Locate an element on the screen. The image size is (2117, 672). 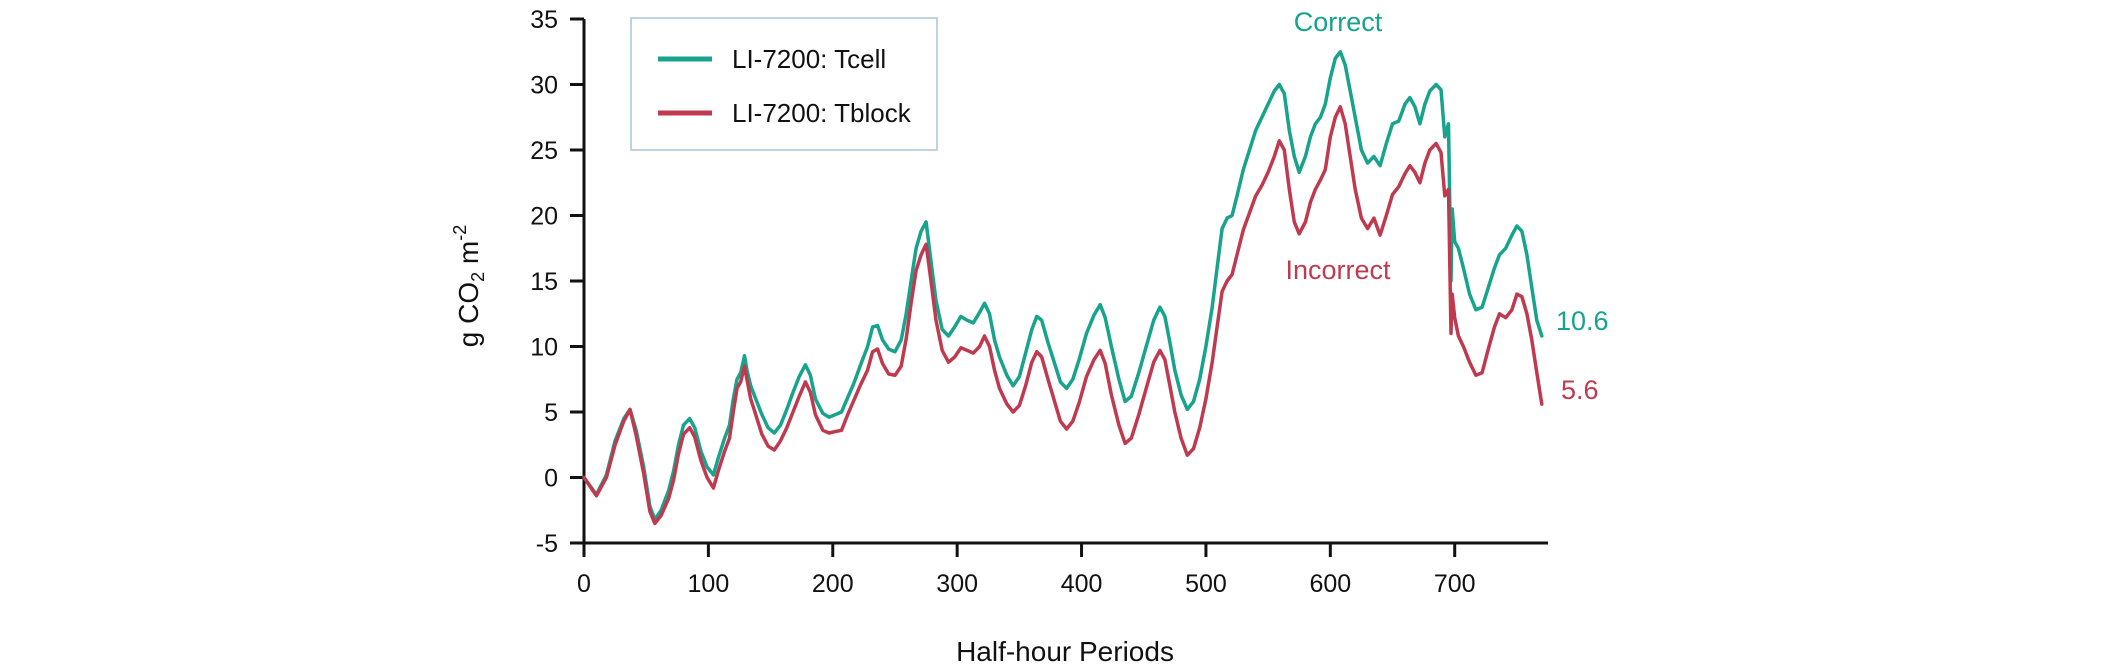
y-tick-label: 0 is located at coordinates (551, 479).